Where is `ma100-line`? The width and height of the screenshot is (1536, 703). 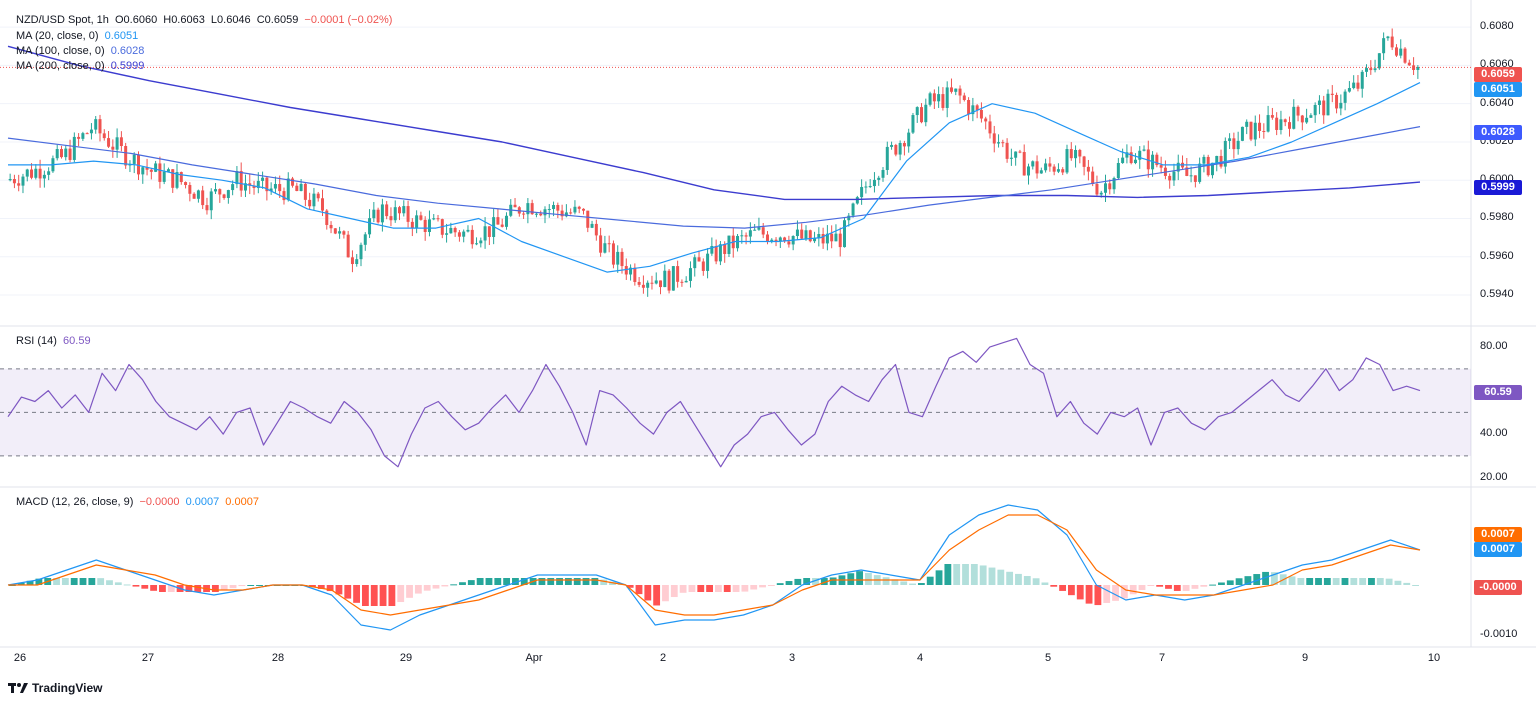
ma100-line is located at coordinates (714, 177).